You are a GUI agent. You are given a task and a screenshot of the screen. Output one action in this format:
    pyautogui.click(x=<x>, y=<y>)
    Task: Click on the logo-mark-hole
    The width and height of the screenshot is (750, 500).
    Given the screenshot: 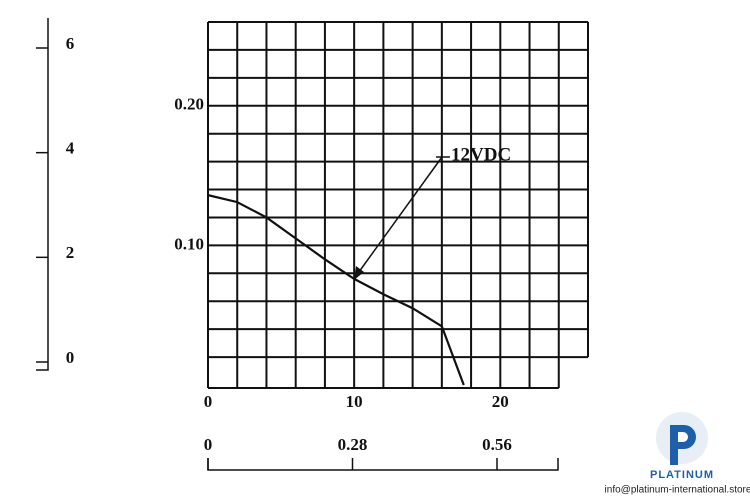 What is the action you would take?
    pyautogui.click(x=683, y=437)
    